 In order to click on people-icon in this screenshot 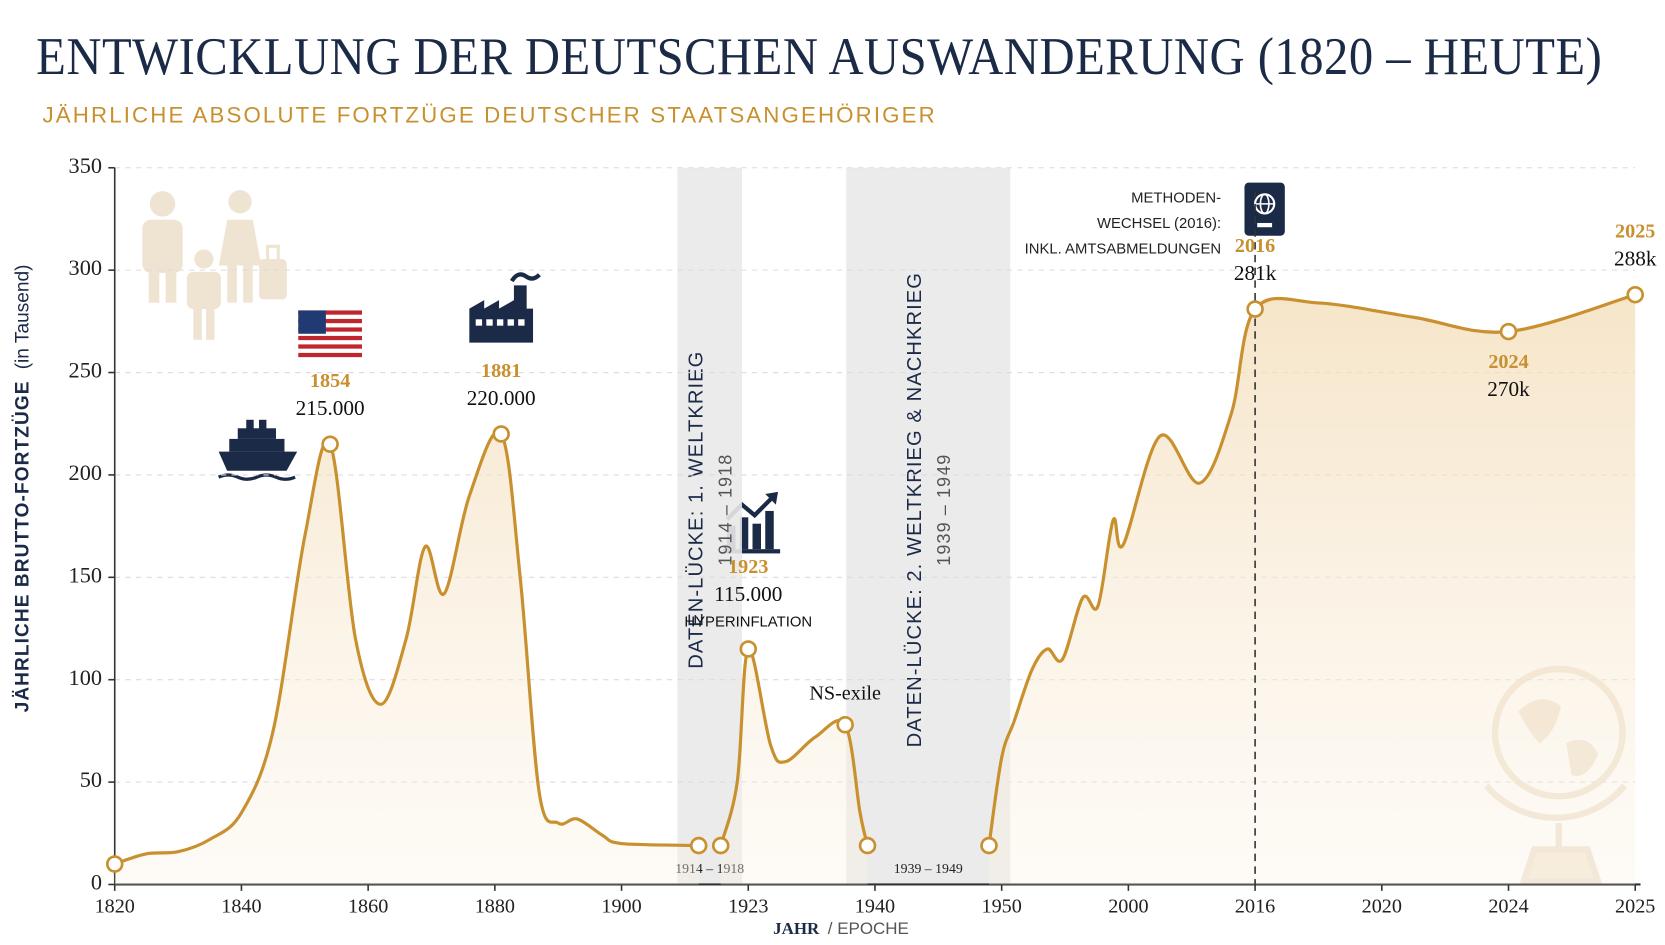, I will do `click(214, 265)`.